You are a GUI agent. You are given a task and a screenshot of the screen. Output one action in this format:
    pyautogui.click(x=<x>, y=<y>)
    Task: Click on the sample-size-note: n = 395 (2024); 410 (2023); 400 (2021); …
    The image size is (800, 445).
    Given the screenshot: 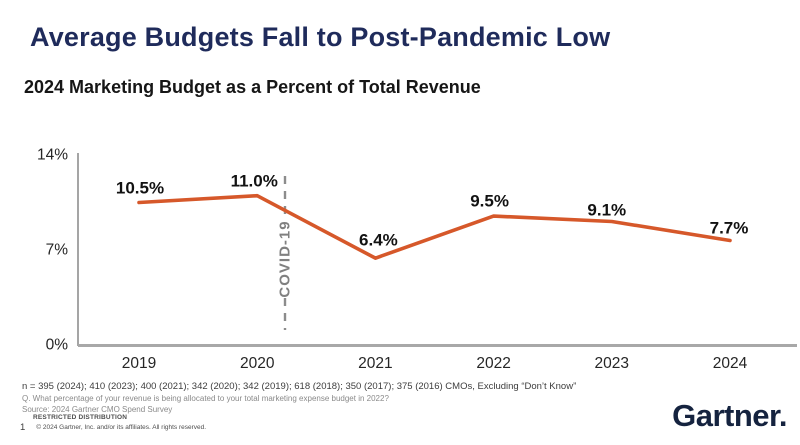 What is the action you would take?
    pyautogui.click(x=299, y=386)
    